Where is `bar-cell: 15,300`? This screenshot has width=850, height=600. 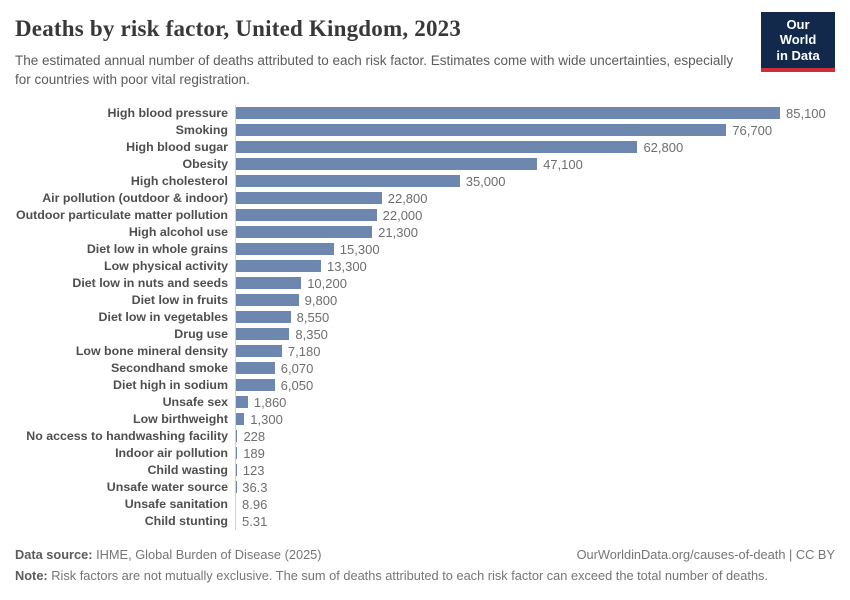 bar-cell: 15,300 is located at coordinates (535, 249).